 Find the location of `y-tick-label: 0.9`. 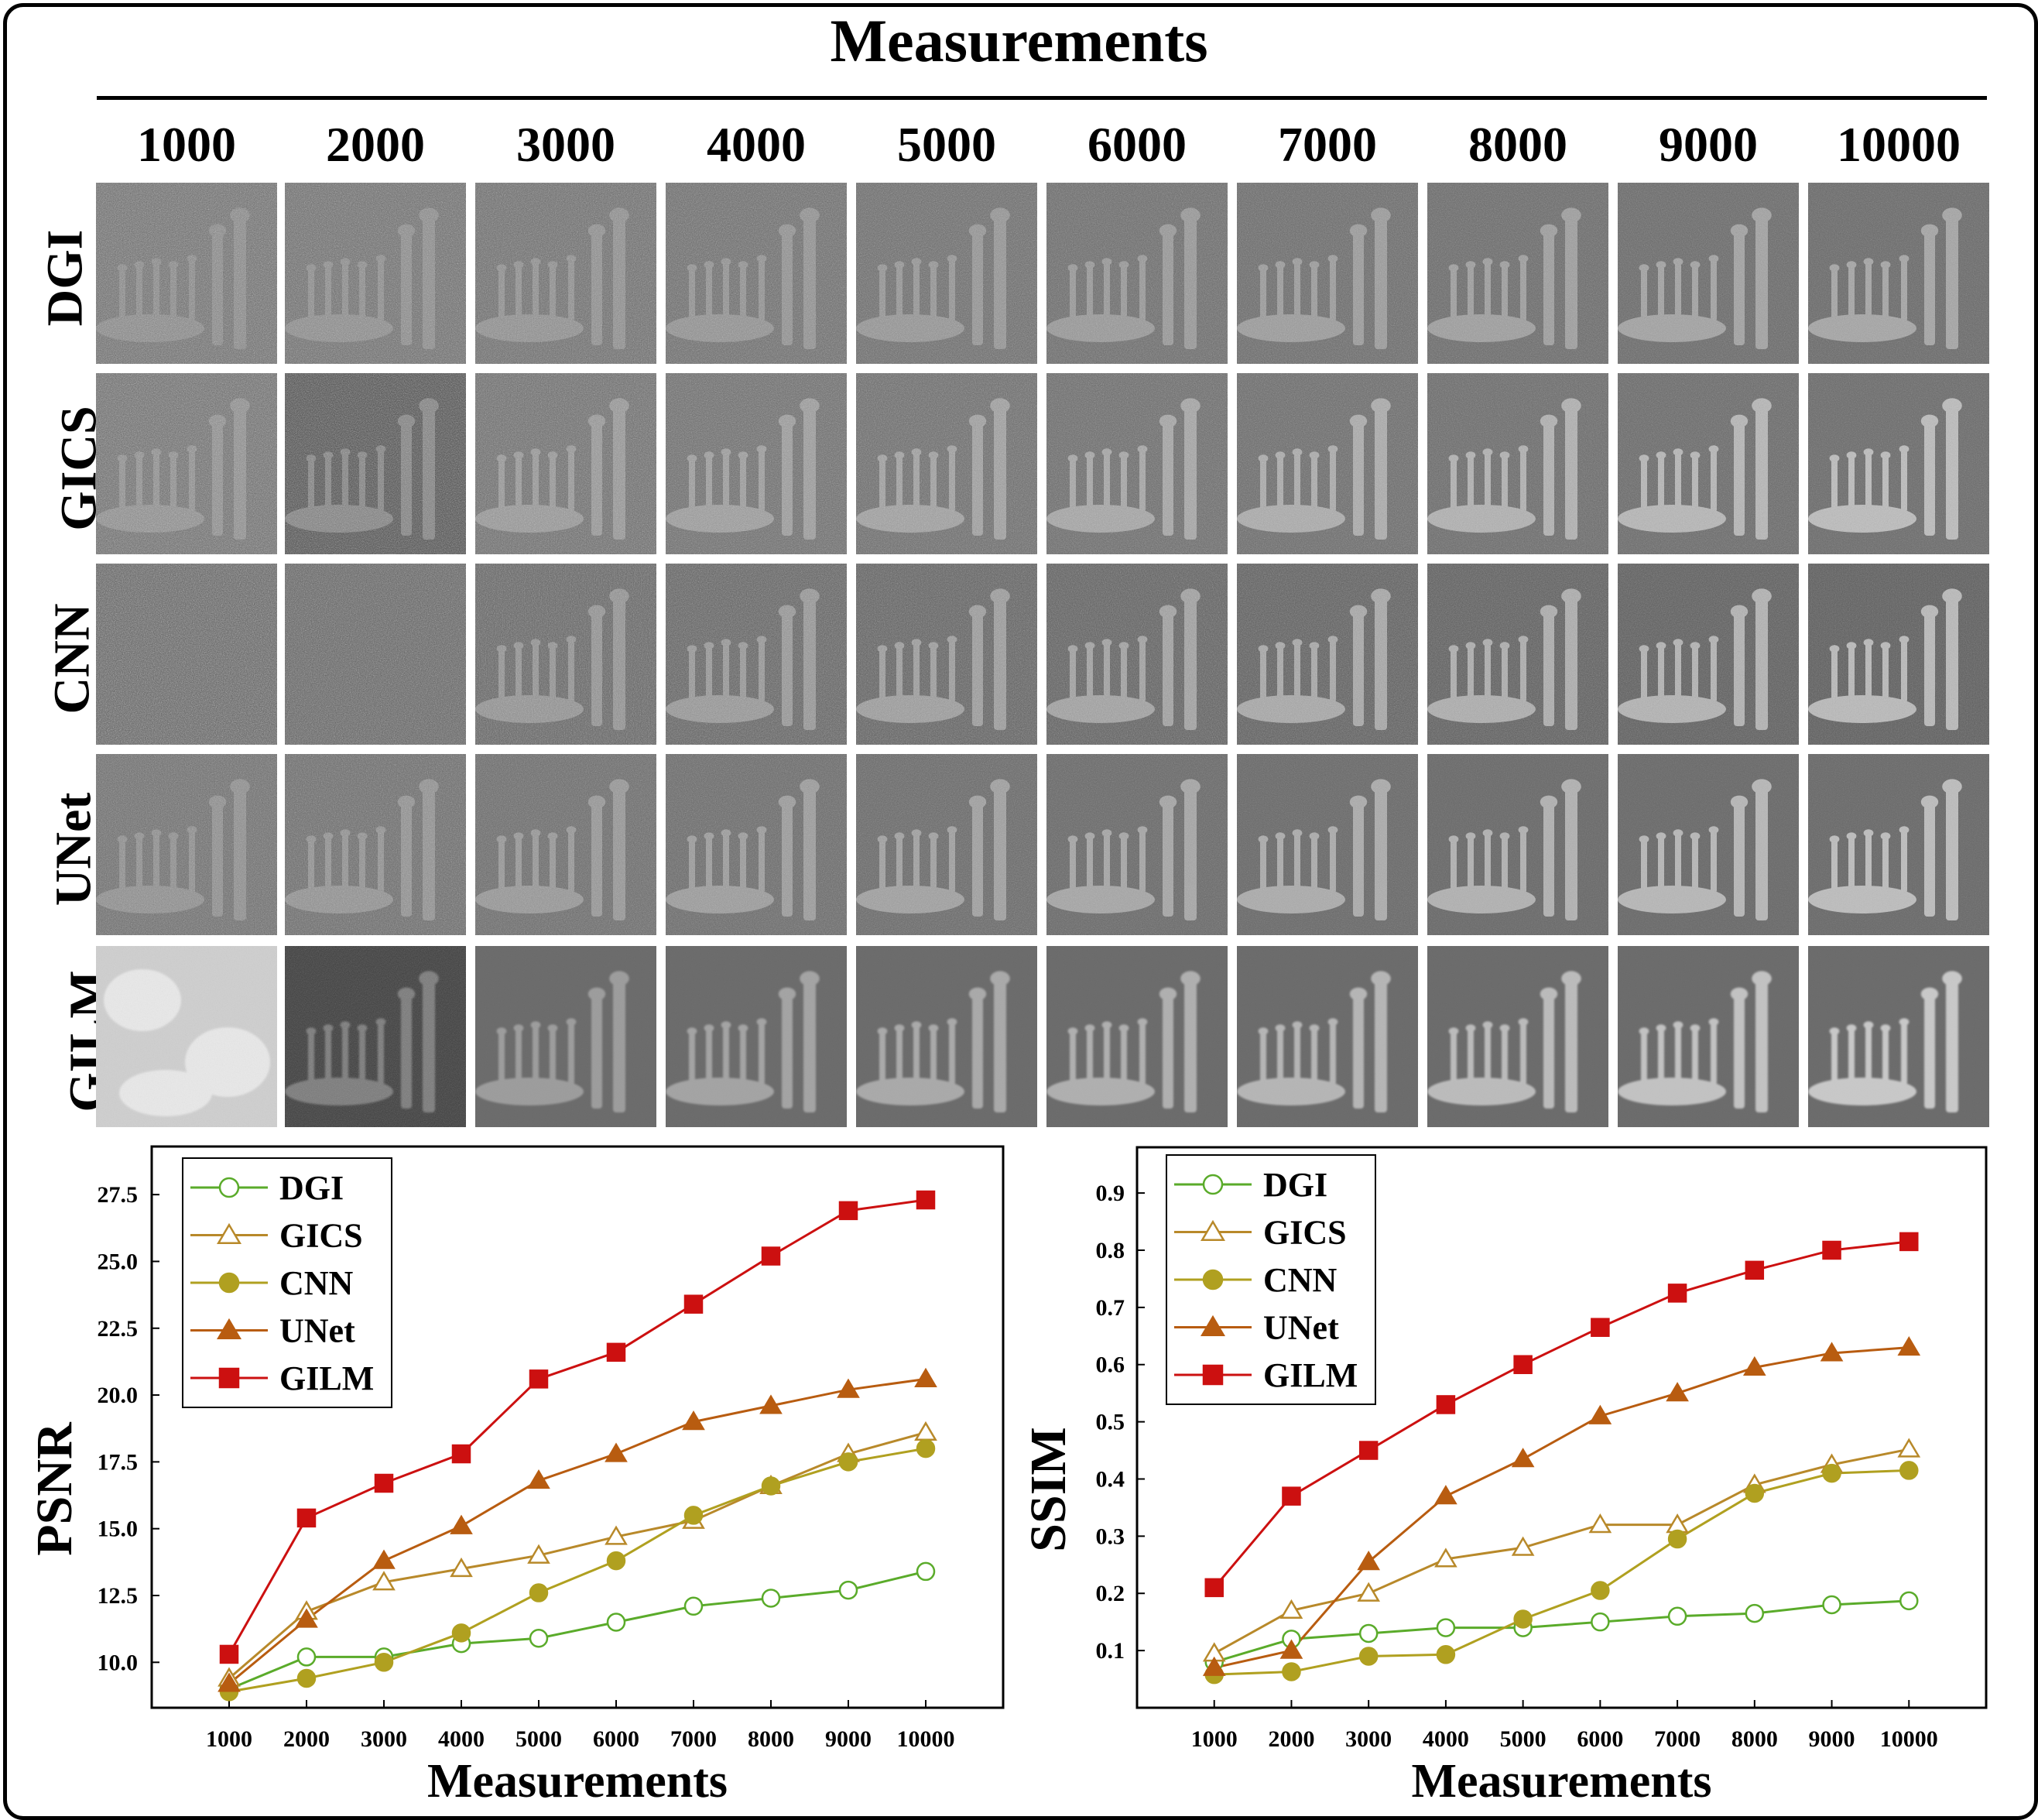

y-tick-label: 0.9 is located at coordinates (1110, 1194).